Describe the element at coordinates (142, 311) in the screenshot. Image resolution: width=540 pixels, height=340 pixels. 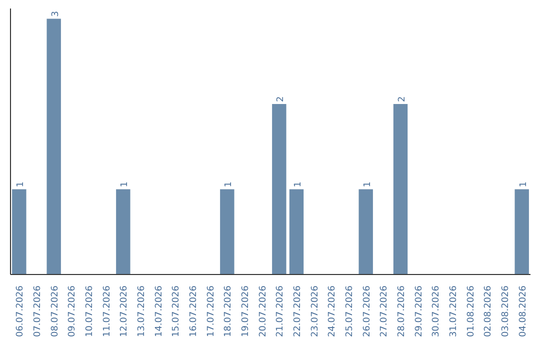
I see `x-tick-label: 13.07.2026` at that location.